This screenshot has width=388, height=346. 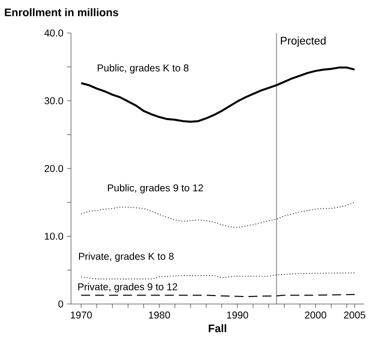 I want to click on y-tick-label: 40.0, so click(x=54, y=33).